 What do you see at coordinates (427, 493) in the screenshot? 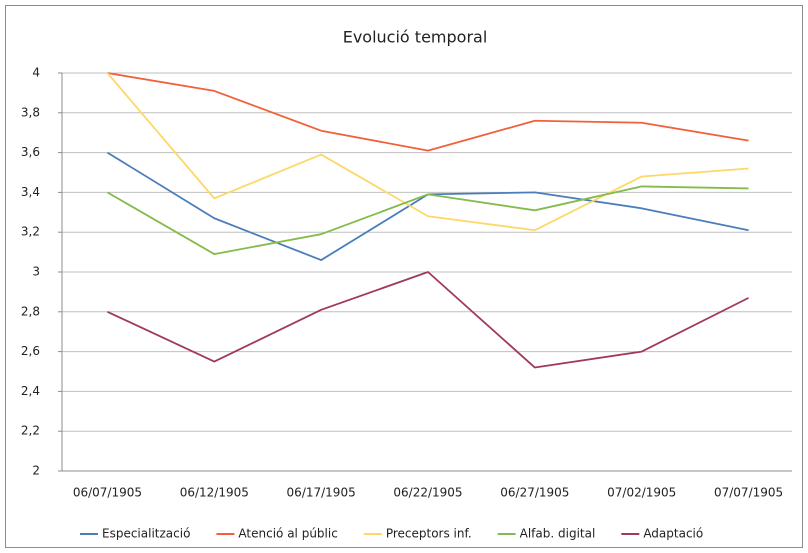
I see `x-tick-label: 06/22/1905` at bounding box center [427, 493].